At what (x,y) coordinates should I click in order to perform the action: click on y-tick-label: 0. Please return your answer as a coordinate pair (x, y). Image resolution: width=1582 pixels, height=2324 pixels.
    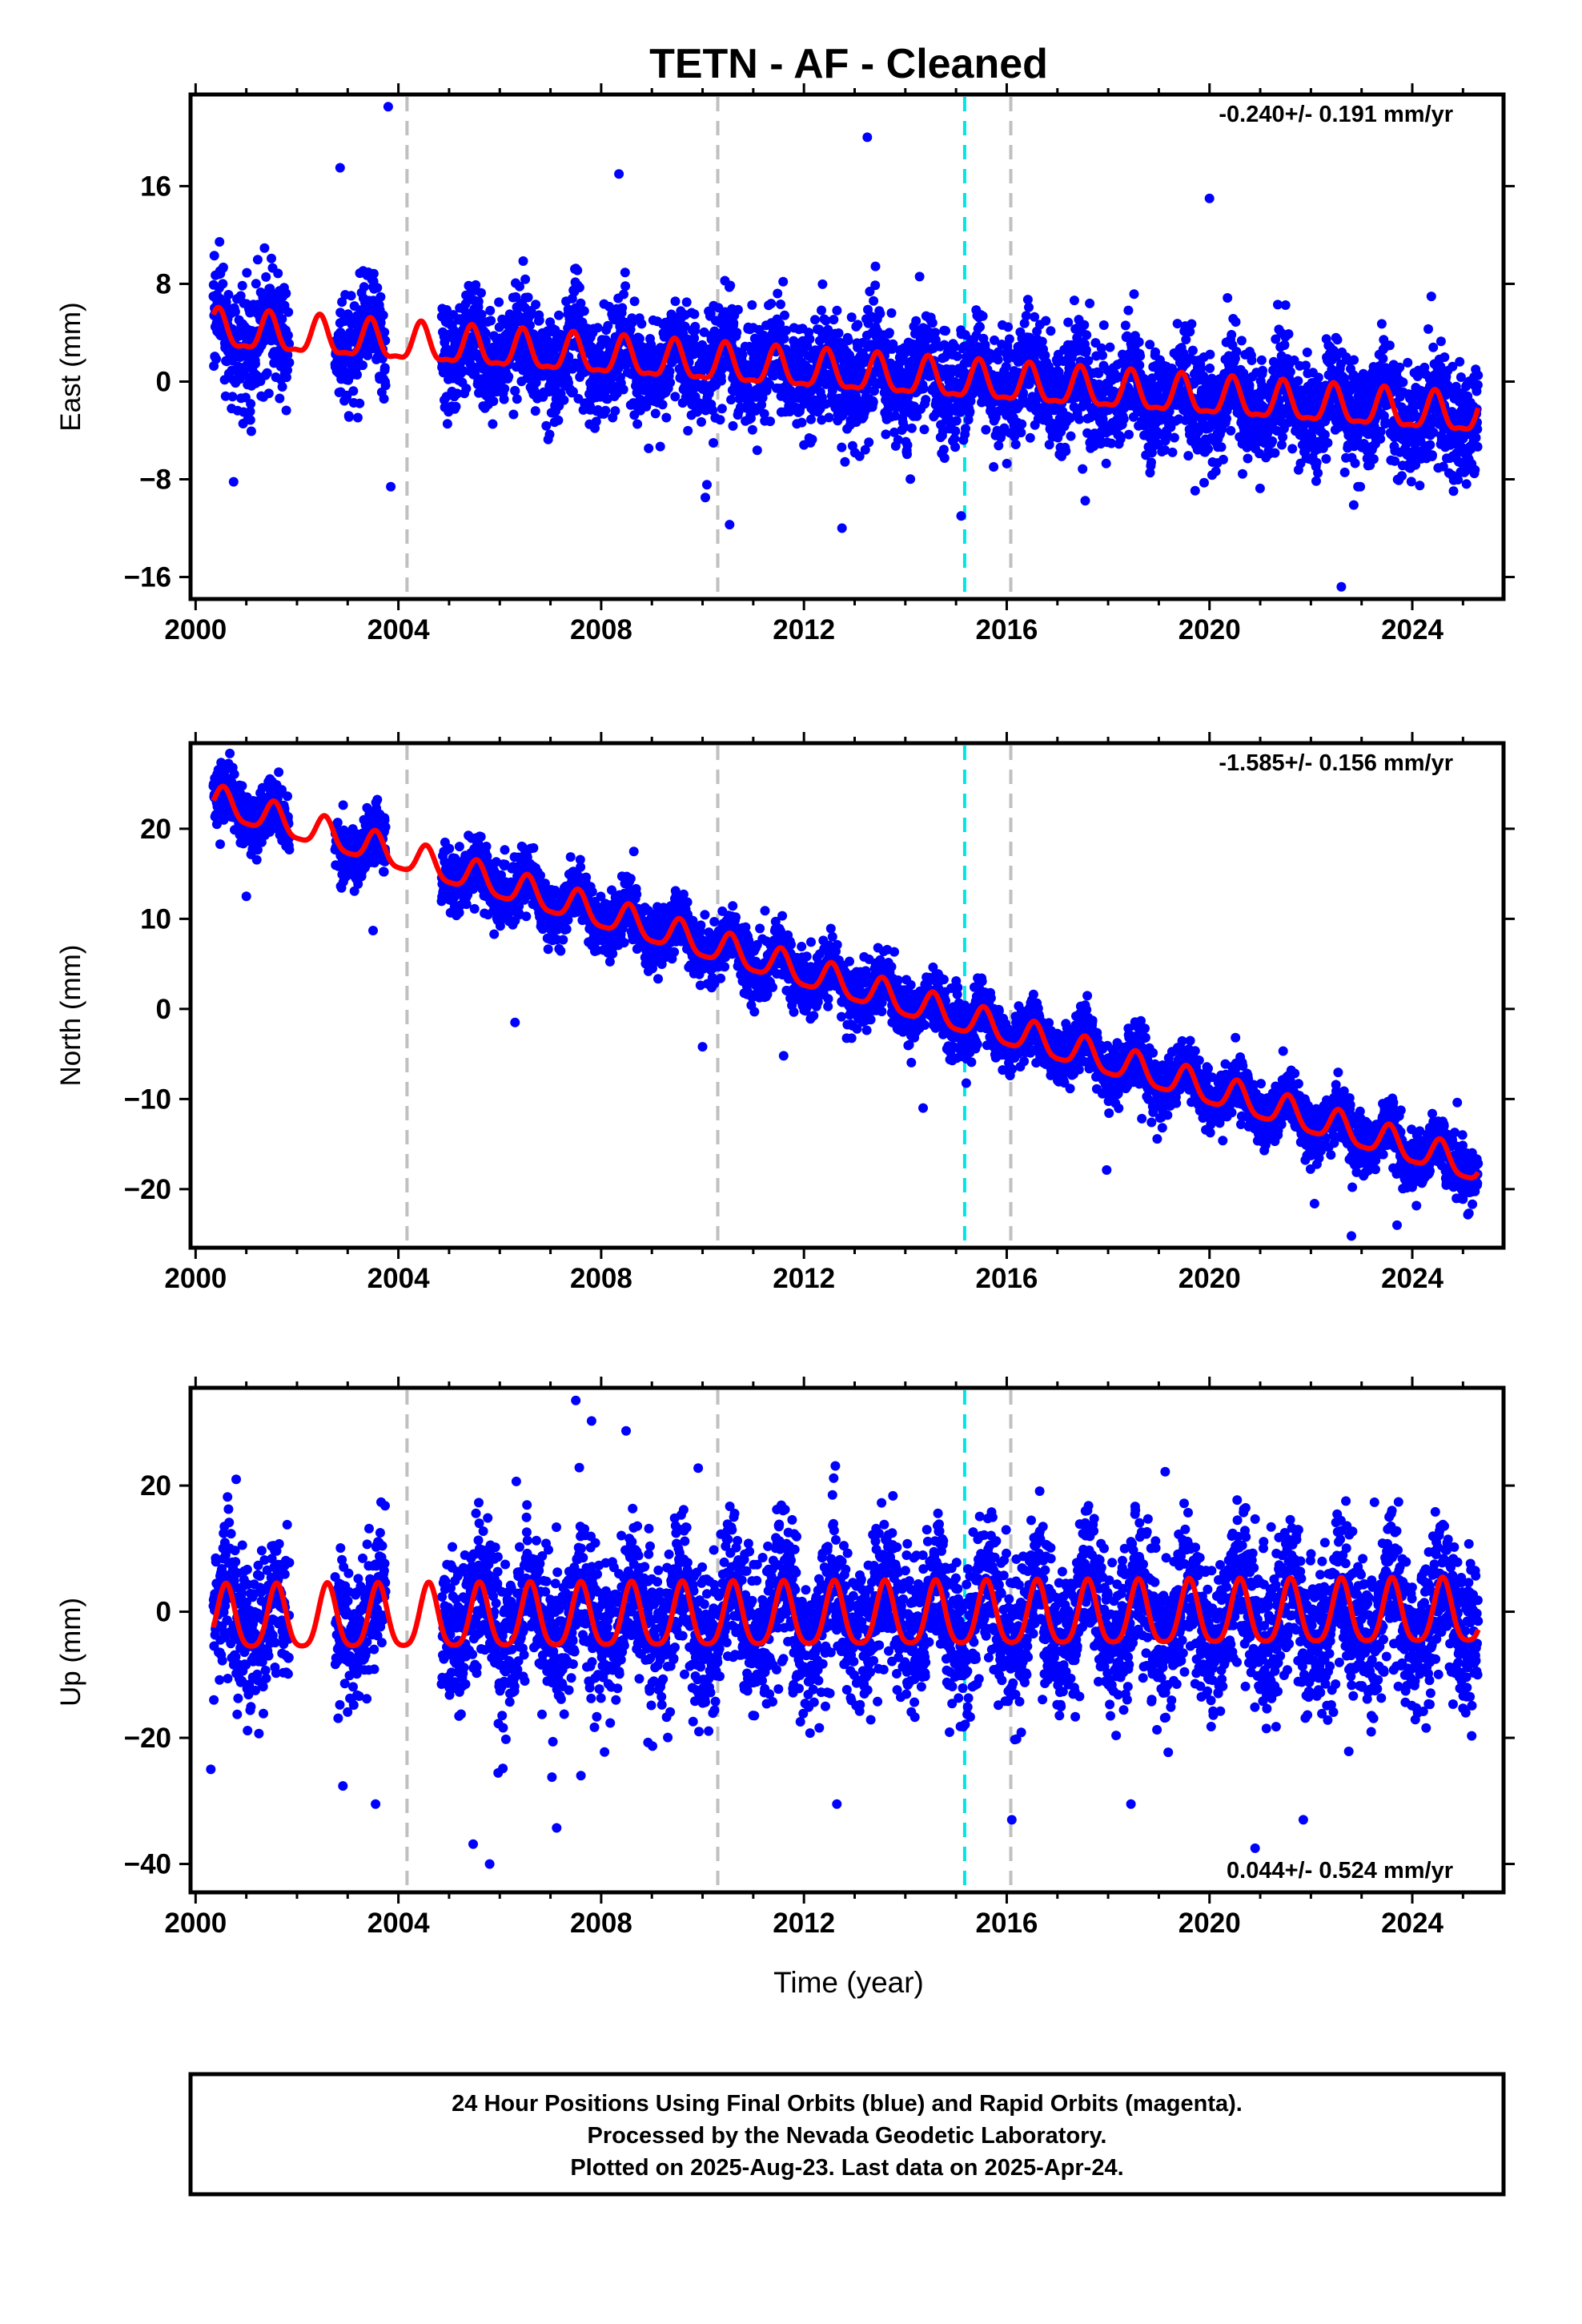
    Looking at the image, I should click on (164, 381).